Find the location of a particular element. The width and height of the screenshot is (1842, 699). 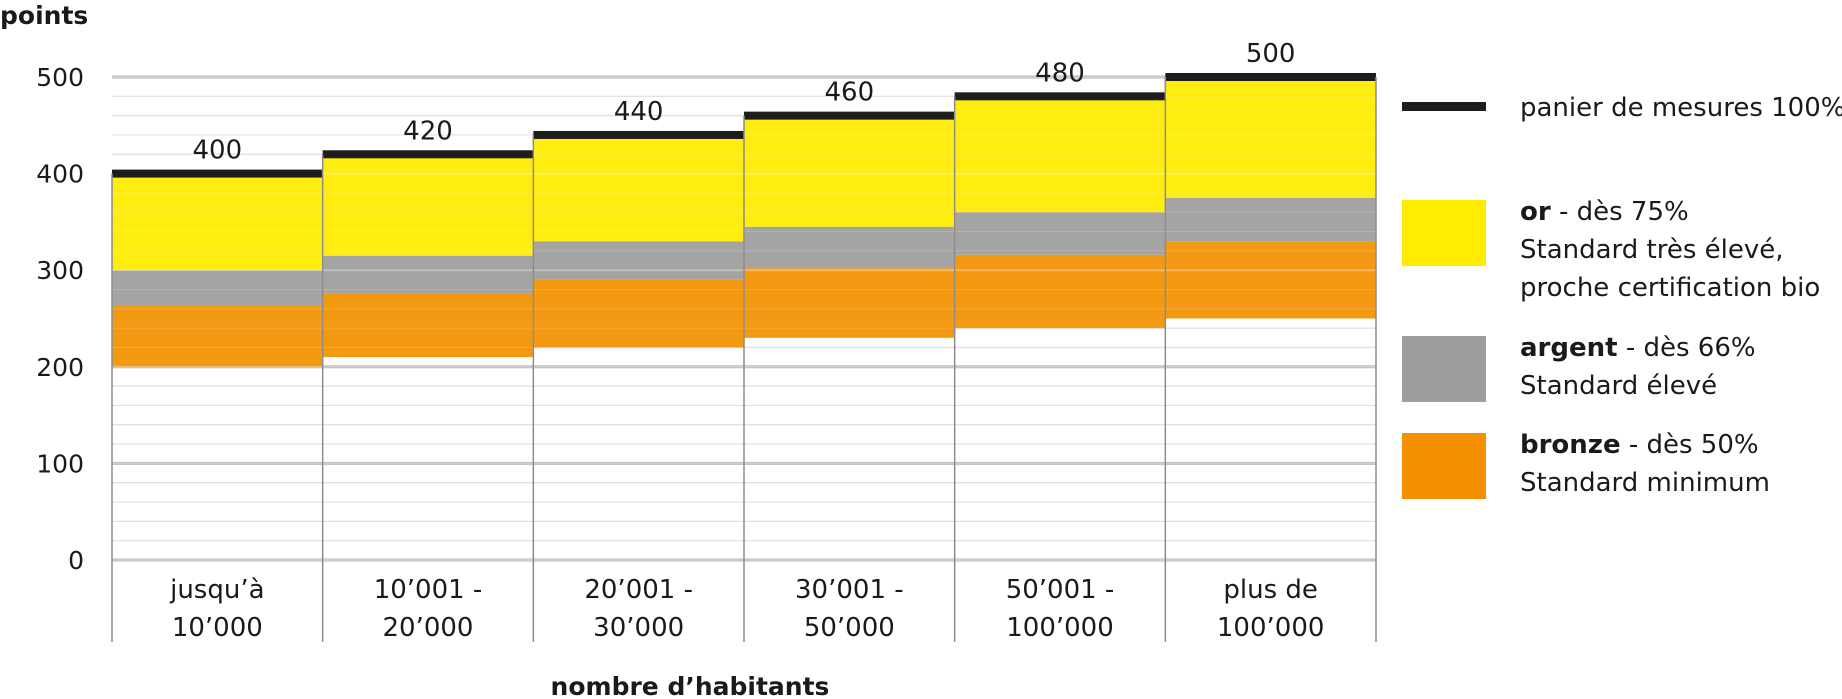

category-label-line2: 10’000 is located at coordinates (217, 628).